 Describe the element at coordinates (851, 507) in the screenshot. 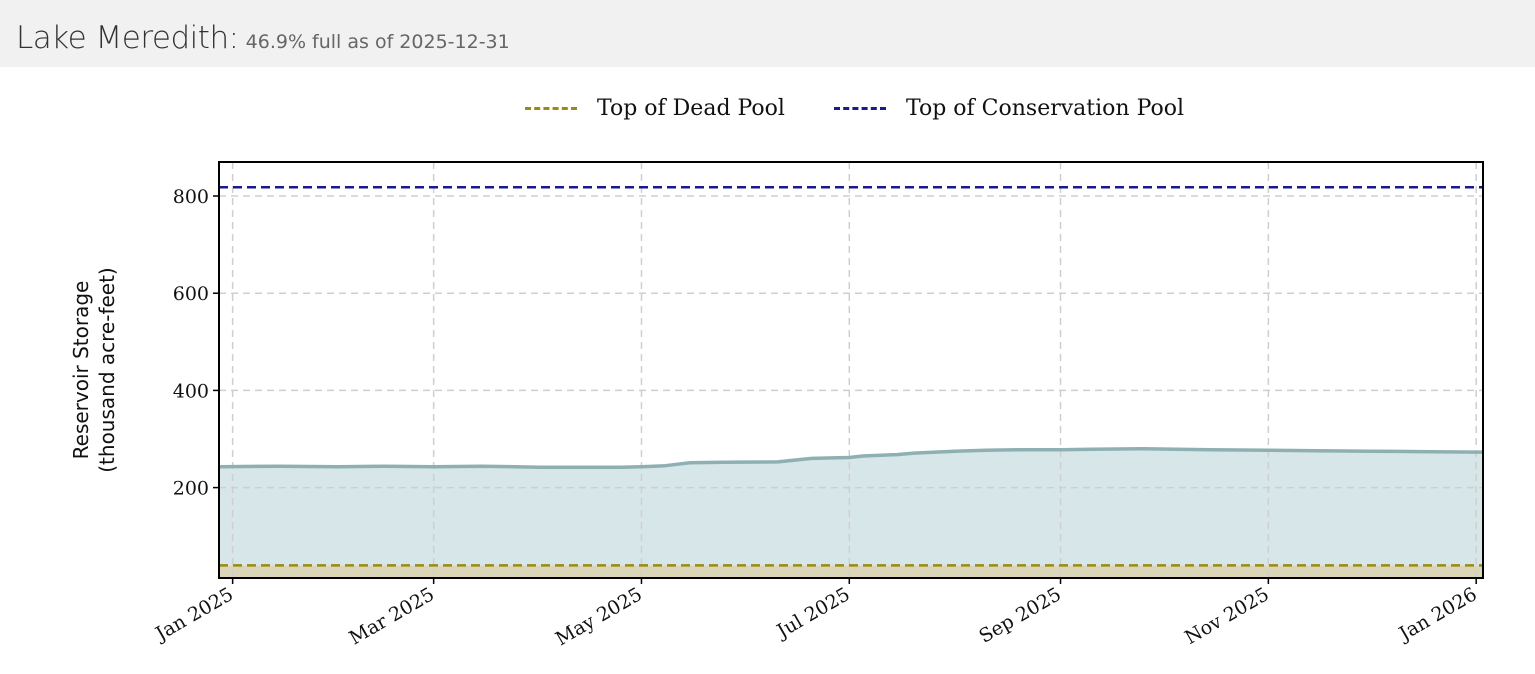

I see `storage-area-fill` at that location.